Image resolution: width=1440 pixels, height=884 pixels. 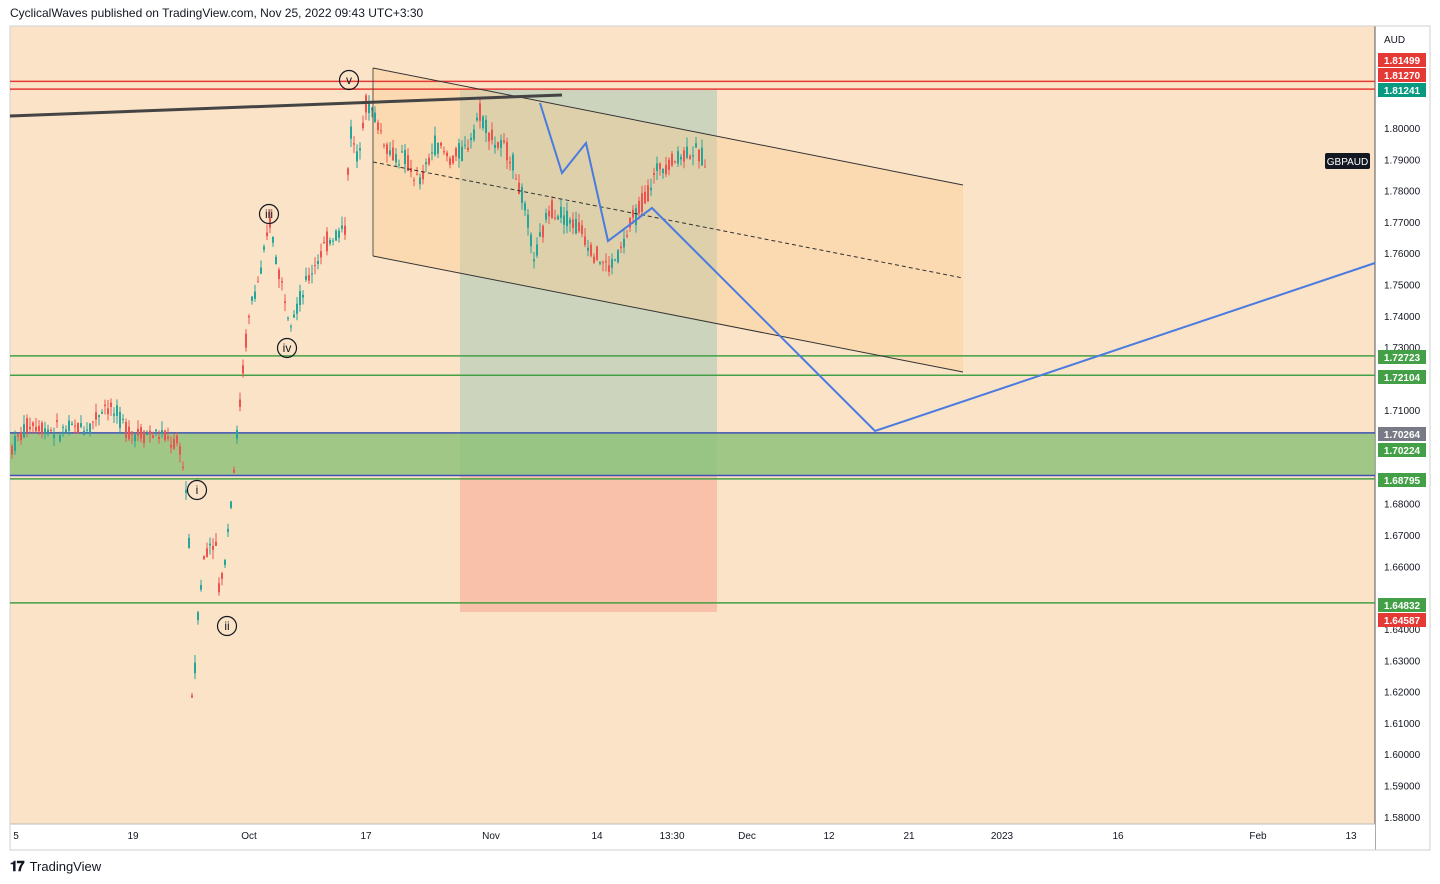 What do you see at coordinates (17, 866) in the screenshot?
I see `tradingview-logo-icon: 𝟏𝟕` at bounding box center [17, 866].